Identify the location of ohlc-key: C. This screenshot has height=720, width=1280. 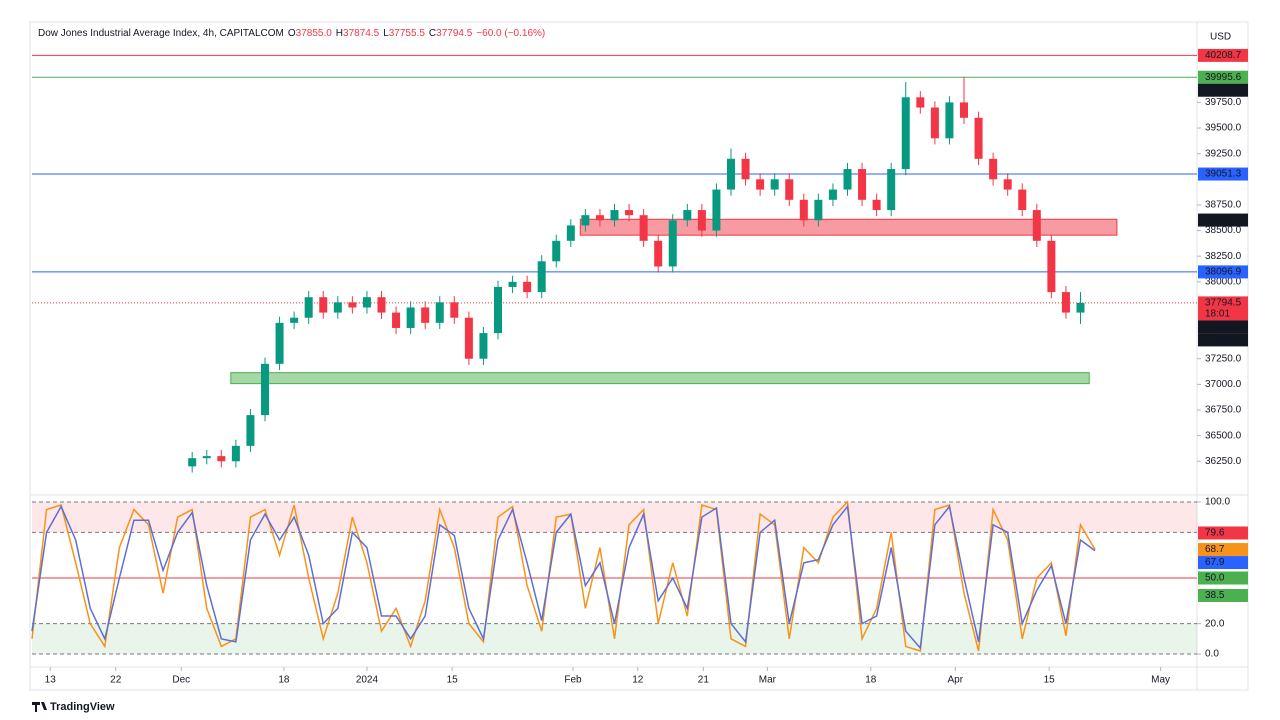
(432, 33).